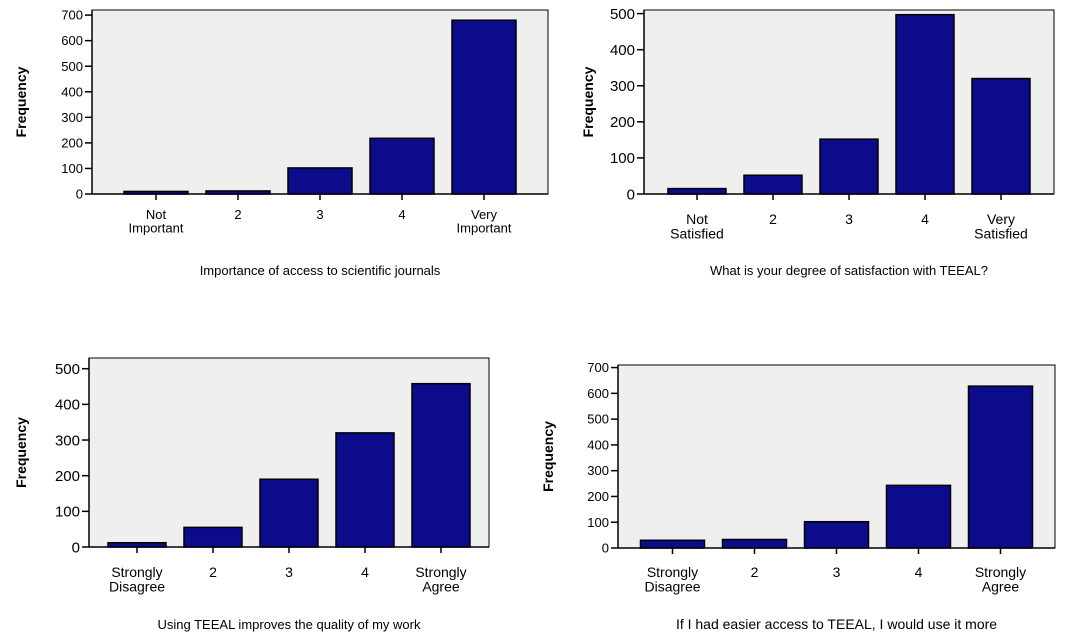 This screenshot has width=1065, height=635. Describe the element at coordinates (484, 221) in the screenshot. I see `x-tick-label: Very Important` at that location.